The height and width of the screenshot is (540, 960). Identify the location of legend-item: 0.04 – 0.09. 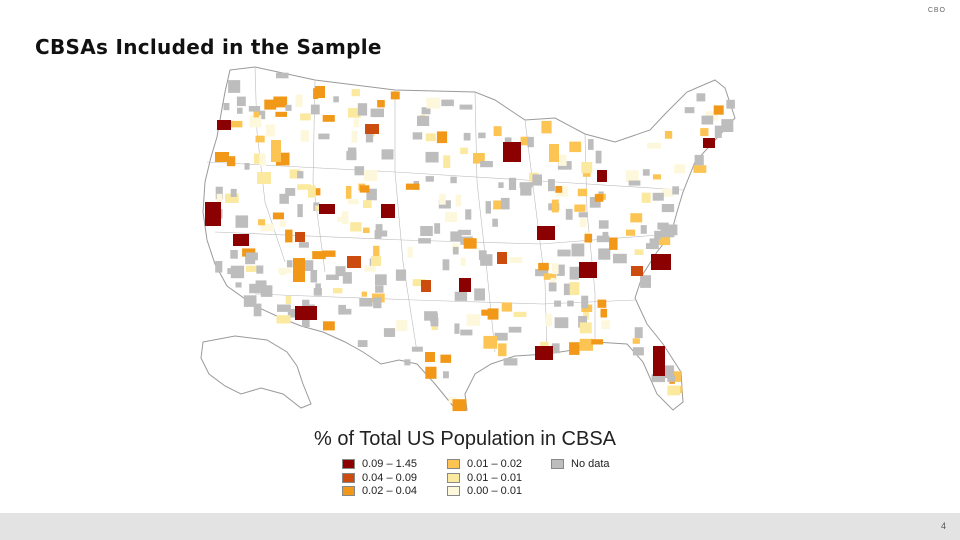
(379, 478).